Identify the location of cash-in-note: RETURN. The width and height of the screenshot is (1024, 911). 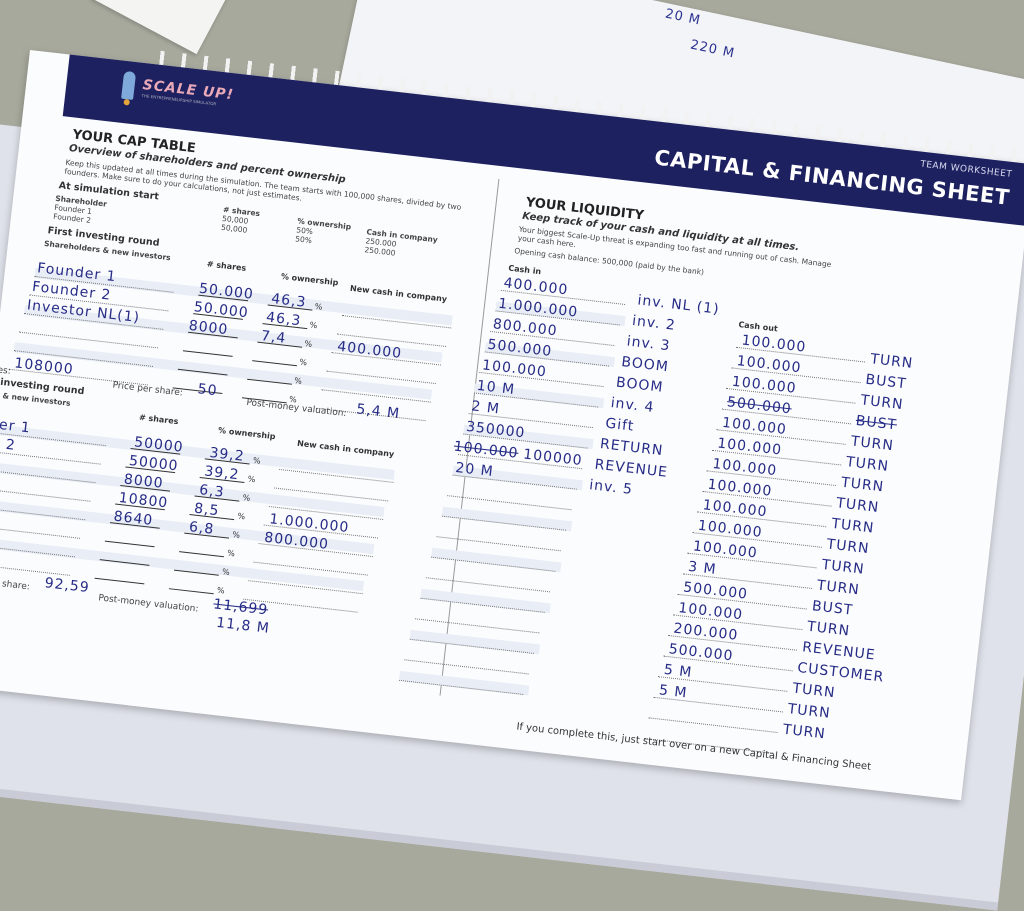
(632, 448).